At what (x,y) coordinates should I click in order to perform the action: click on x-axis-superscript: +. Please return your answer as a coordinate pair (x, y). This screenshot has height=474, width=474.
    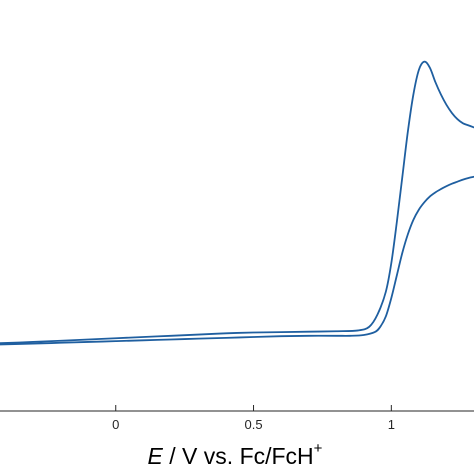
    Looking at the image, I should click on (318, 448).